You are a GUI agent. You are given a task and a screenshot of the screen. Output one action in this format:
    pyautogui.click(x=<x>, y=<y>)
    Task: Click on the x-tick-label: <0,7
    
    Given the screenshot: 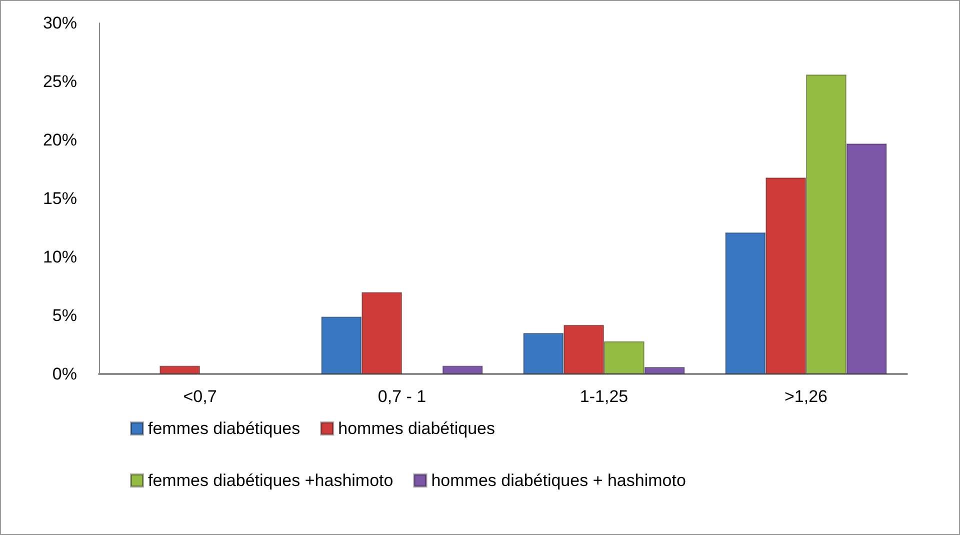 What is the action you would take?
    pyautogui.click(x=200, y=396)
    